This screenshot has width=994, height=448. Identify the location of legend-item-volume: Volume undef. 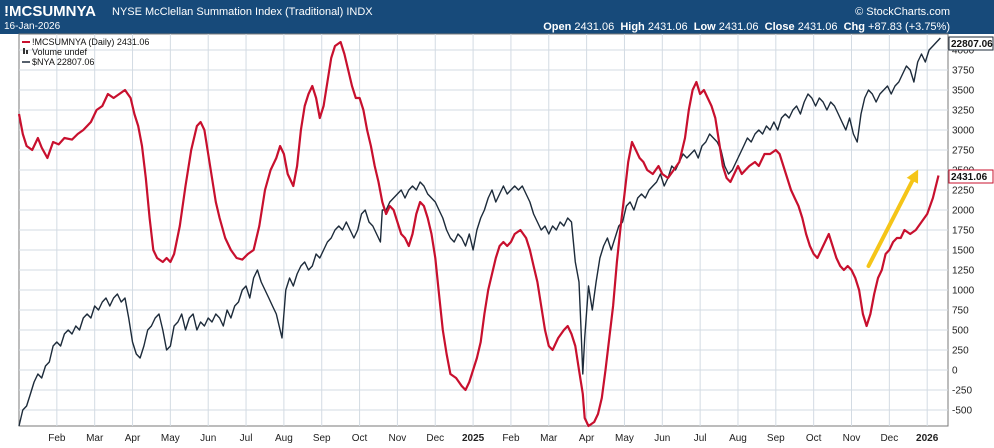
(60, 52).